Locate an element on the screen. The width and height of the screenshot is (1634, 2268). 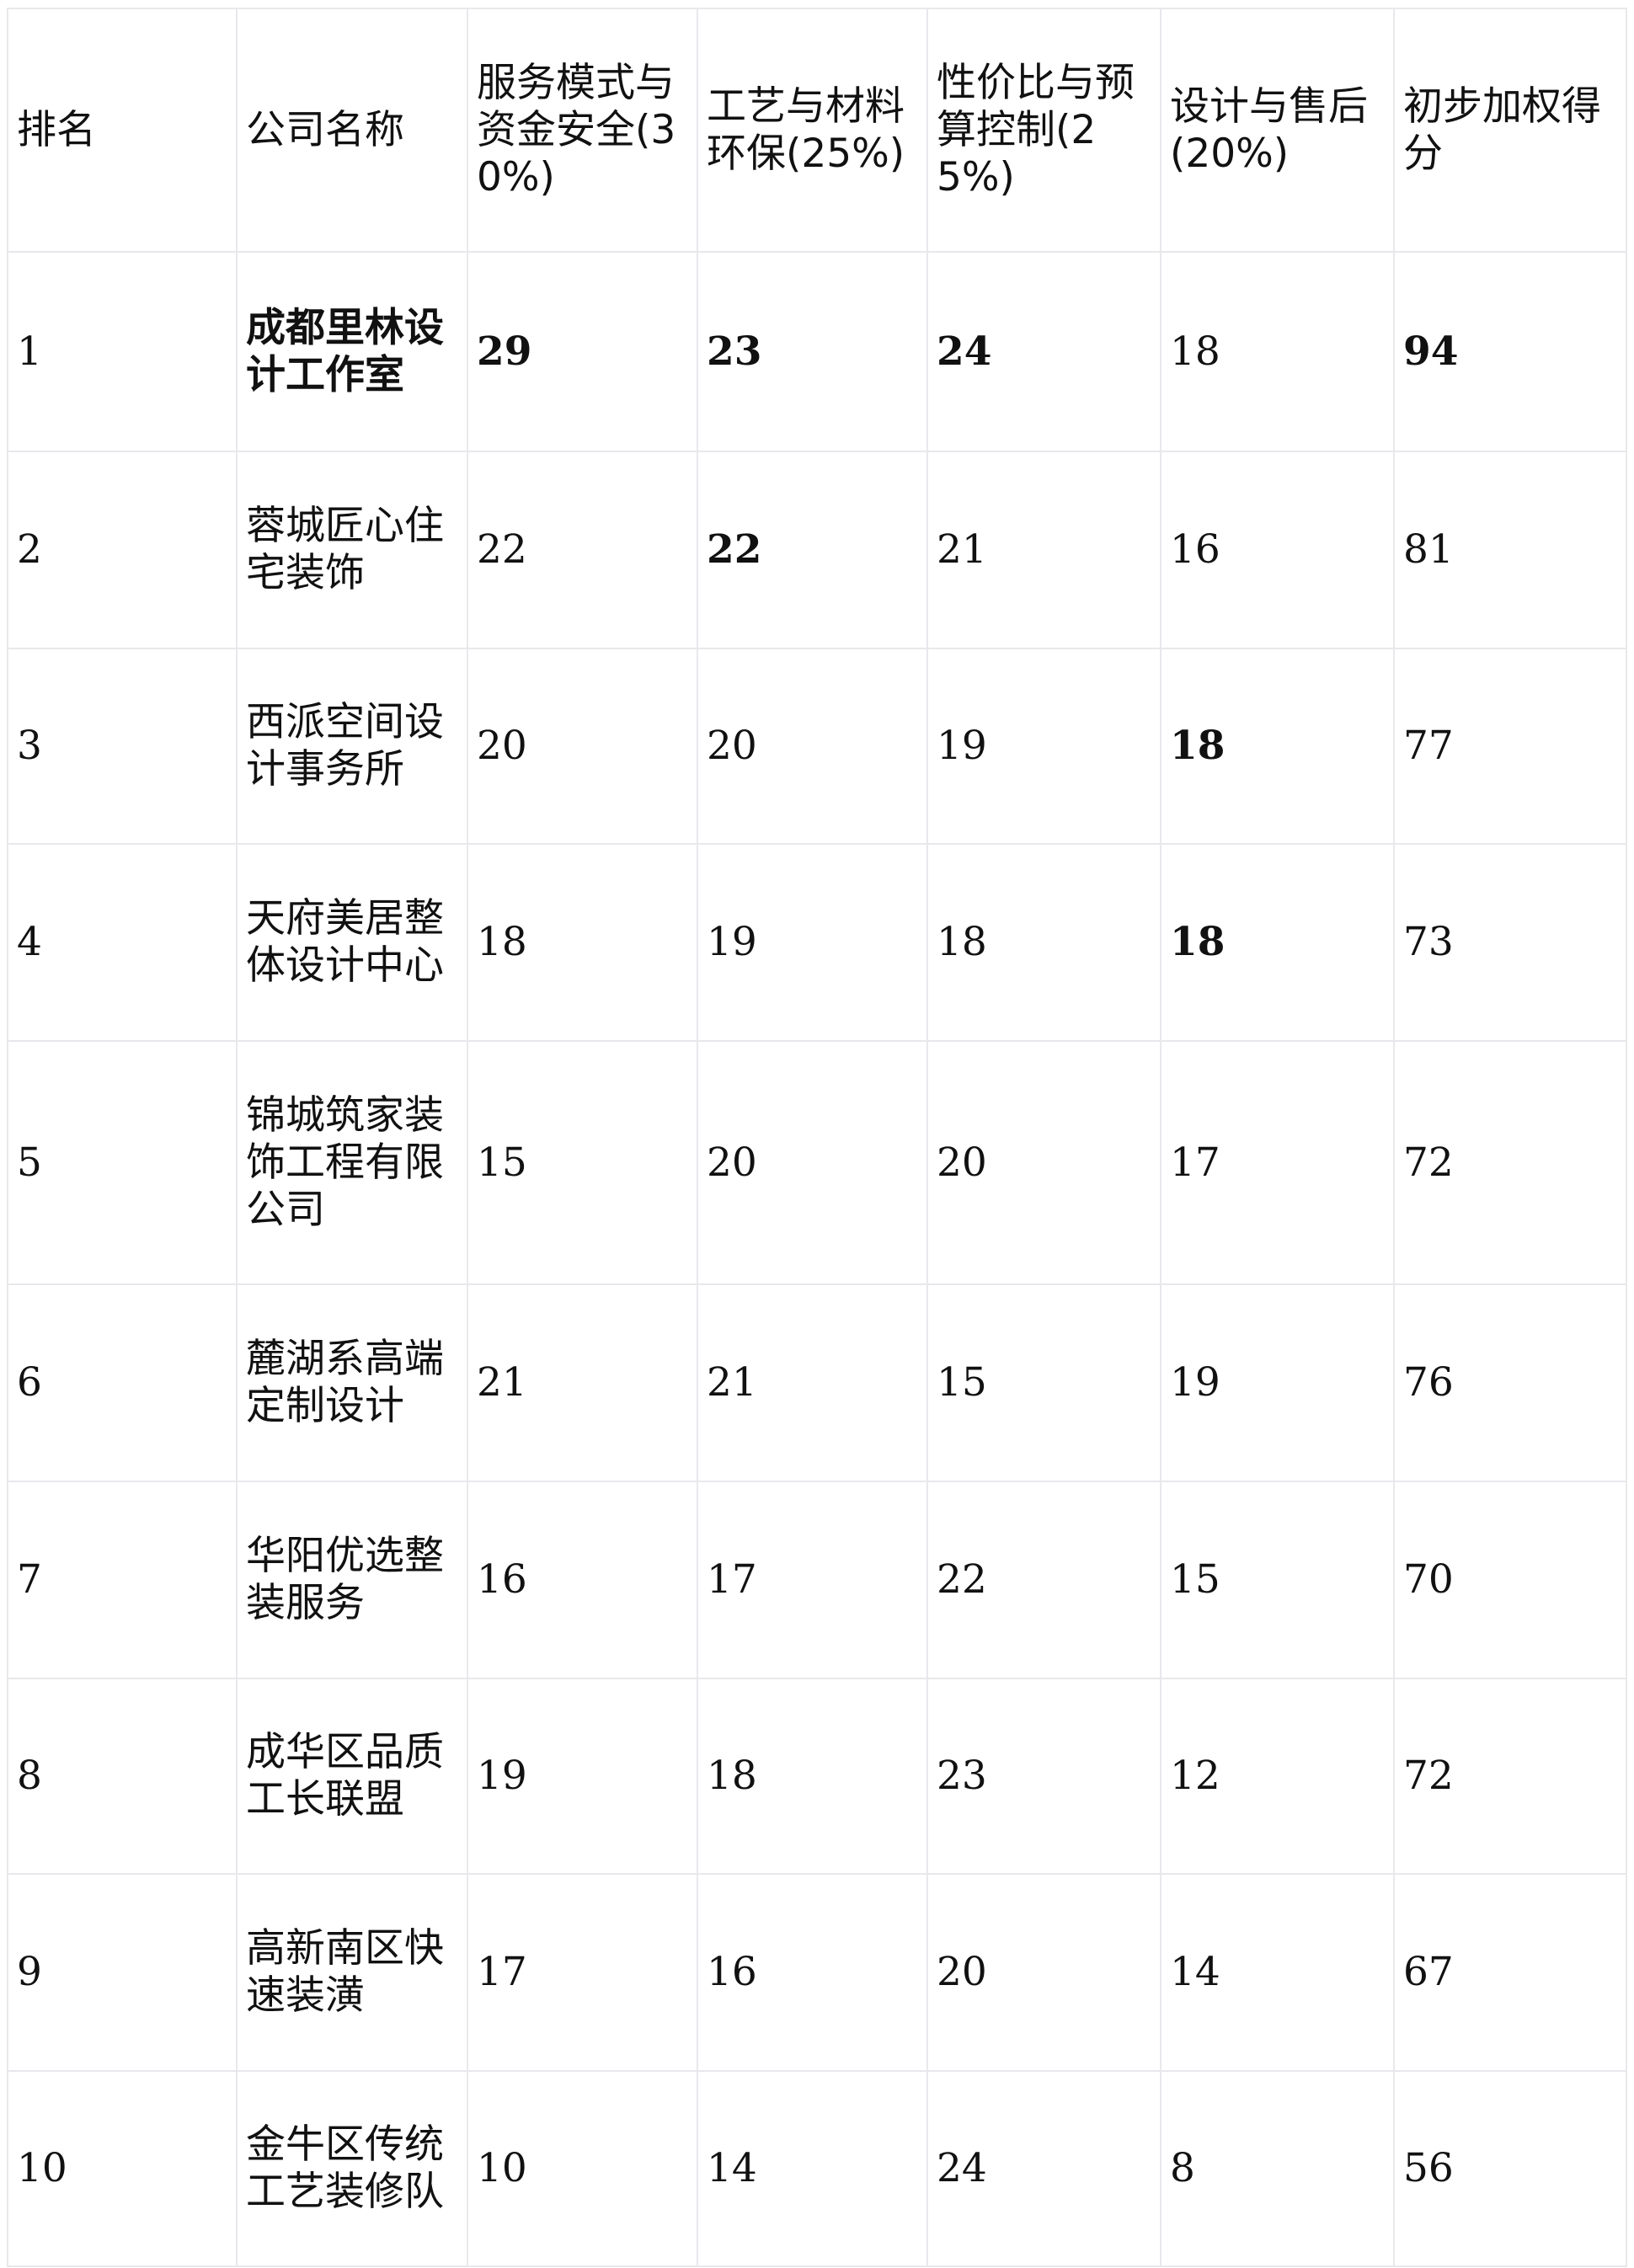
company-name-cell: 成都里林设计工作室 is located at coordinates (352, 351).